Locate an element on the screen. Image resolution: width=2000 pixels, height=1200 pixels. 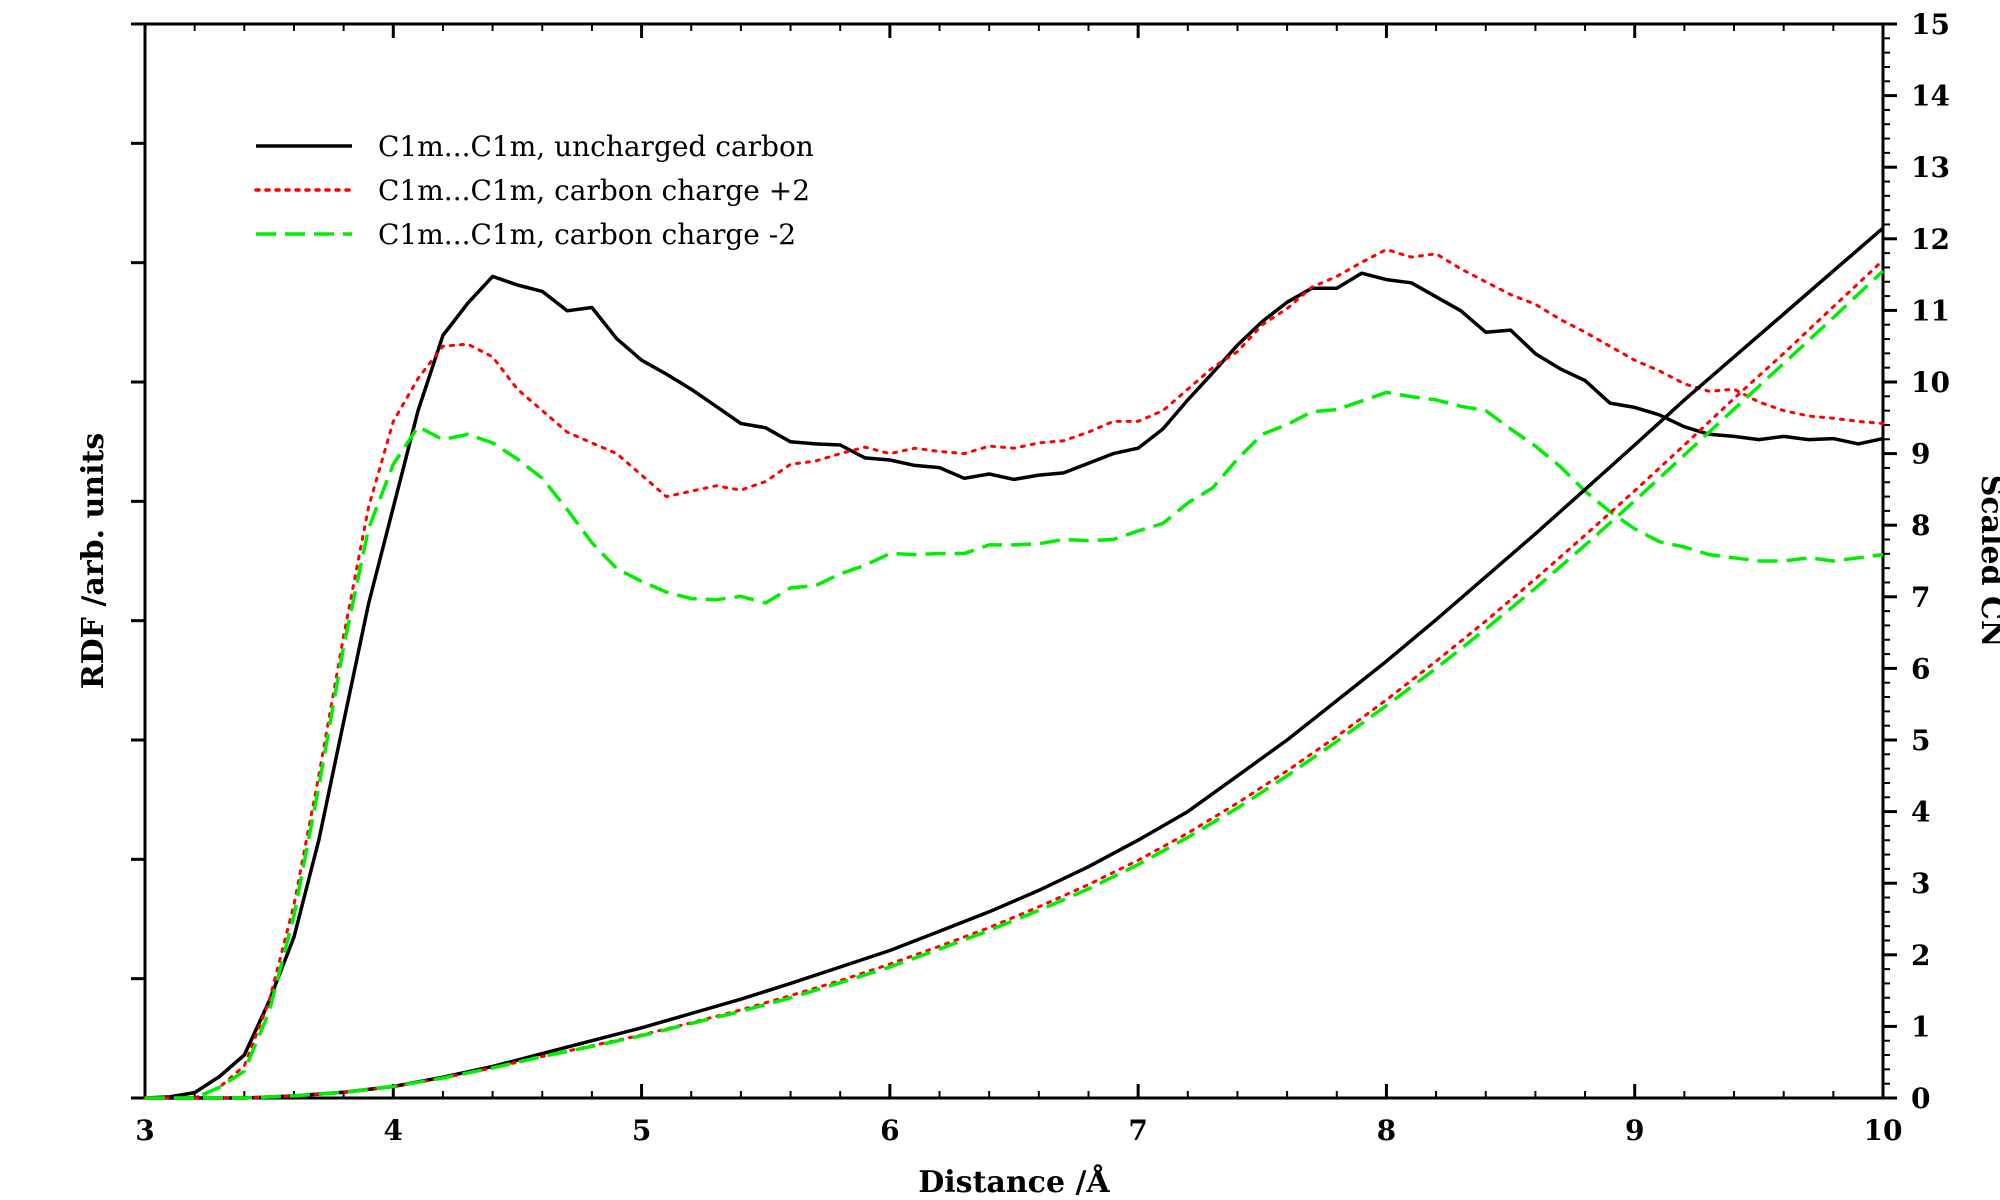
x-tick-label: 5 is located at coordinates (641, 1130).